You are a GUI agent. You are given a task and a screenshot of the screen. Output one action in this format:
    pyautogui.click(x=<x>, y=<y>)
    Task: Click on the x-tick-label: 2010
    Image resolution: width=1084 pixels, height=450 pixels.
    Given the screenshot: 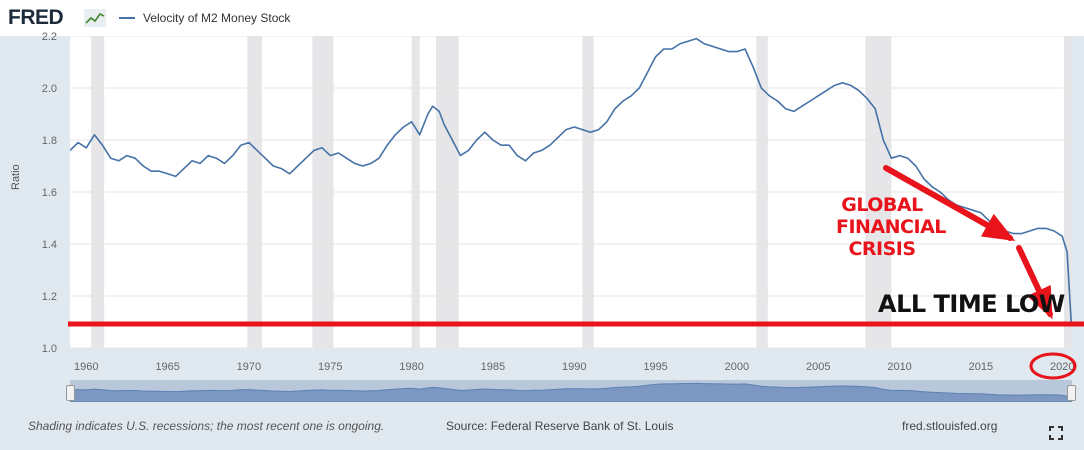 What is the action you would take?
    pyautogui.click(x=899, y=367)
    